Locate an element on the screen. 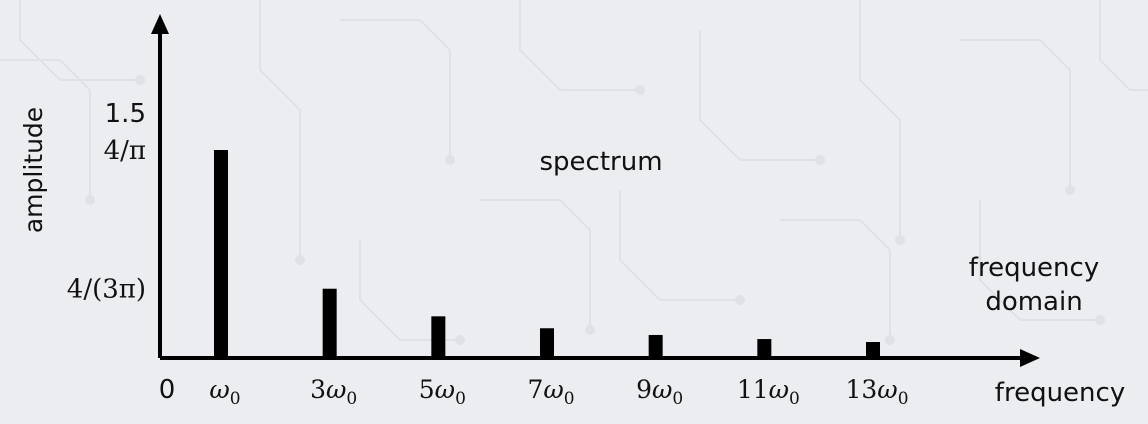 The width and height of the screenshot is (1148, 424). annotation-line-1: frequency is located at coordinates (1034, 268).